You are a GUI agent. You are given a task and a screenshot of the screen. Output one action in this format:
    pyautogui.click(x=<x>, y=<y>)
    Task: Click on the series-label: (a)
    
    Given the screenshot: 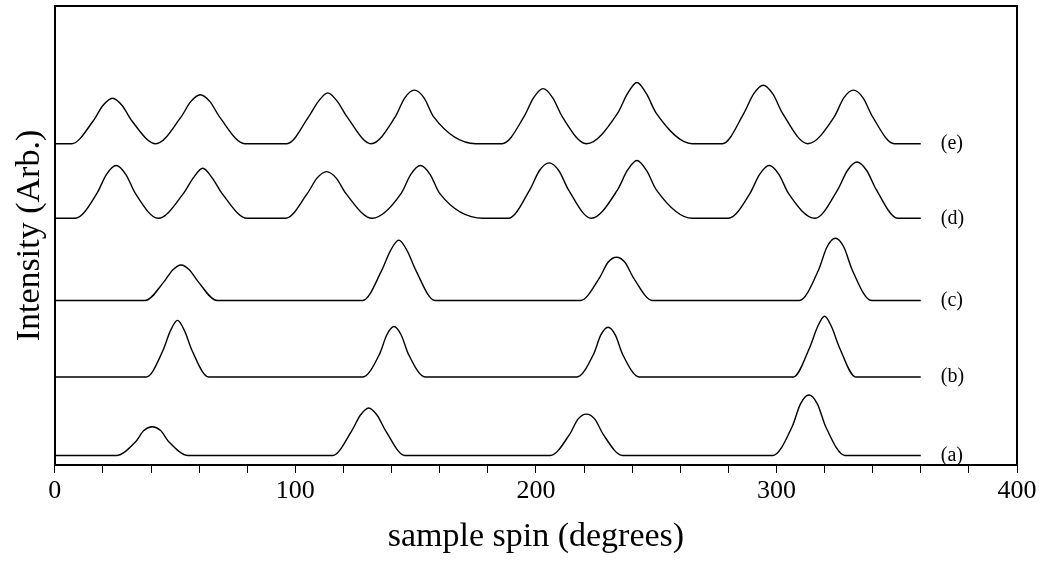 What is the action you would take?
    pyautogui.click(x=951, y=454)
    